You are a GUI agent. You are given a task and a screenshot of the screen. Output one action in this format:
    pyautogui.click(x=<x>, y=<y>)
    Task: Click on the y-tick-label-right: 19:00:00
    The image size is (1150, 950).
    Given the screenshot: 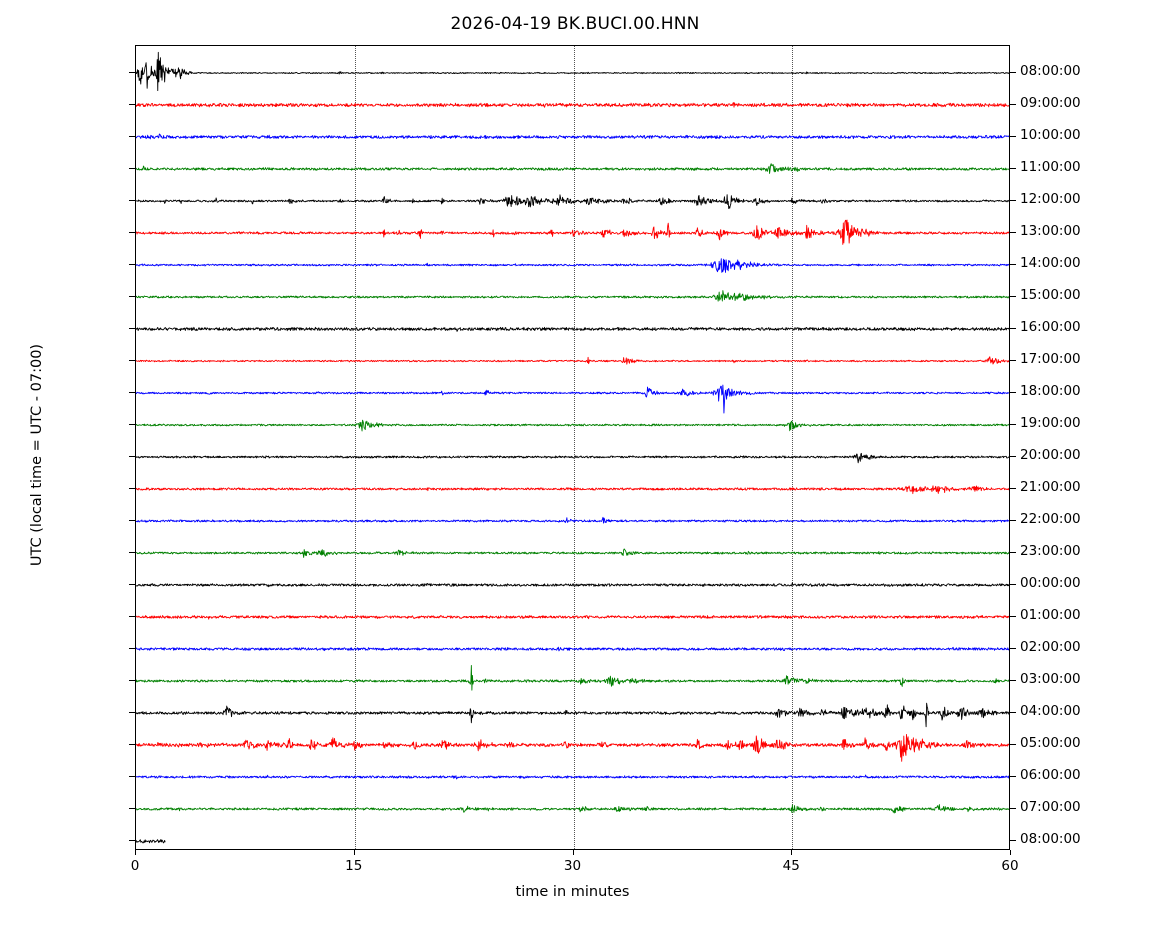 What is the action you would take?
    pyautogui.click(x=1050, y=423)
    